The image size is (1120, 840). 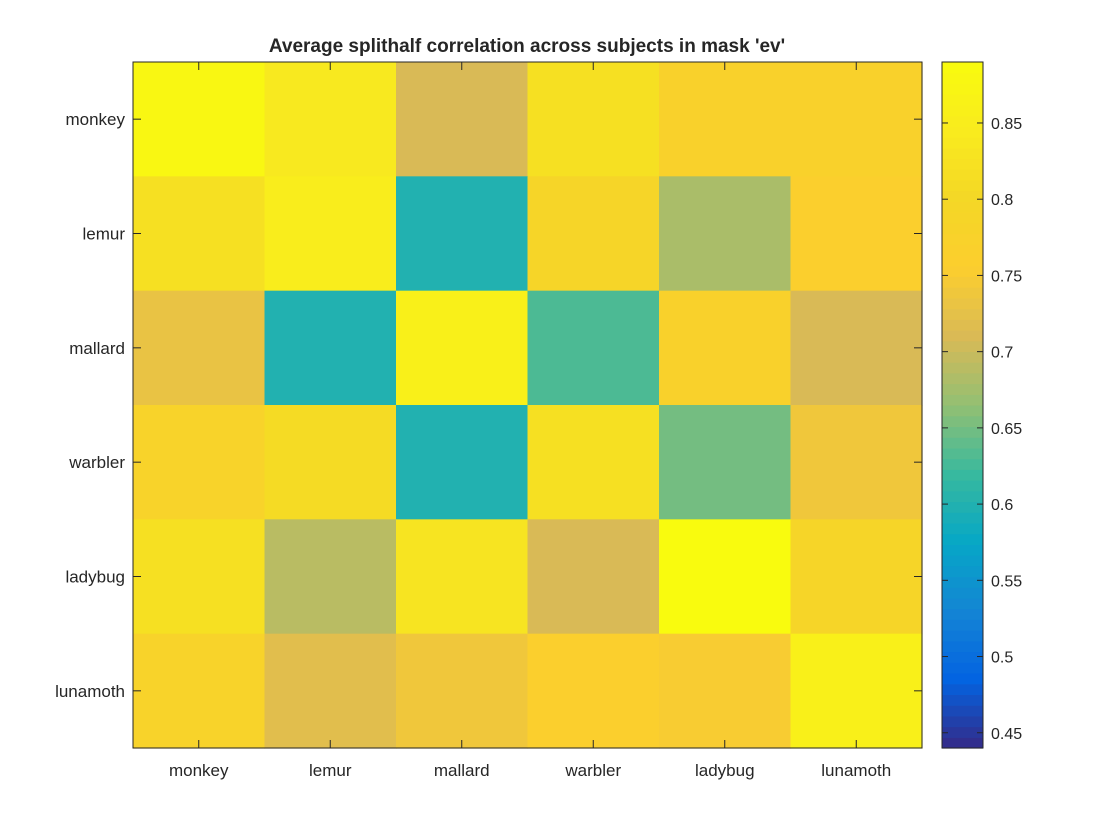 What do you see at coordinates (1006, 429) in the screenshot?
I see `colorbar-tick-label: 0.65` at bounding box center [1006, 429].